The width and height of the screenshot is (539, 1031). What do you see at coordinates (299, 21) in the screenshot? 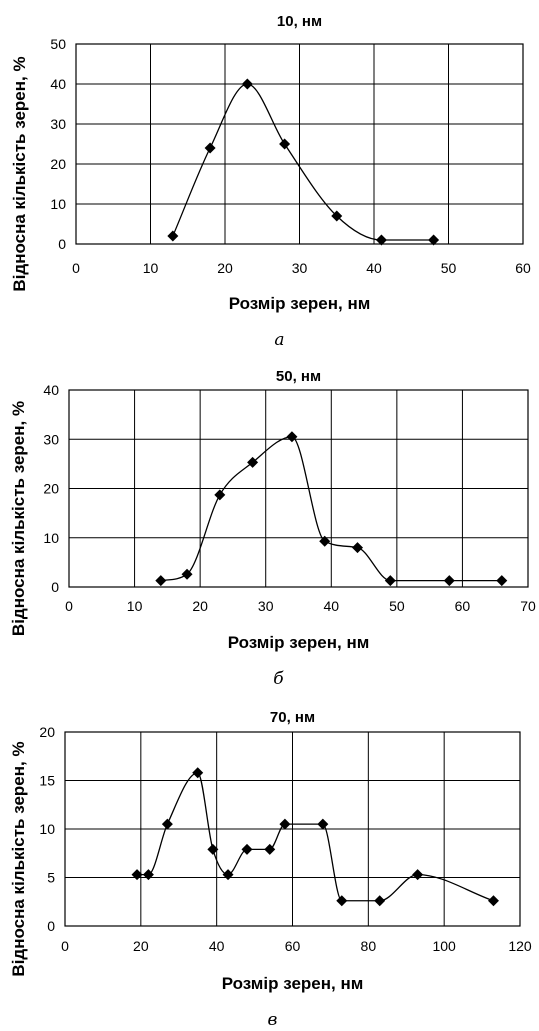
I see `chart-title: 10, нм` at bounding box center [299, 21].